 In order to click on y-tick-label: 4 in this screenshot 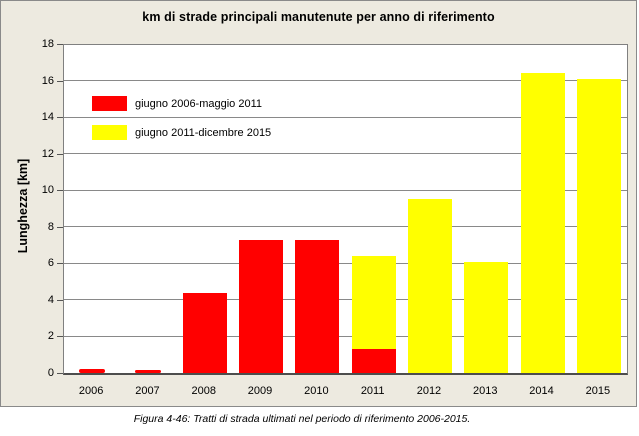, I will do `click(50, 299)`.